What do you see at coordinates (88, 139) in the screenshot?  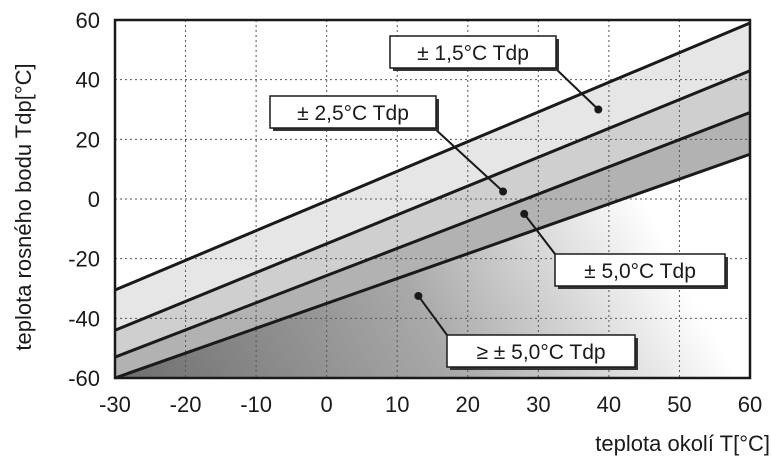 I see `y-tick-label: 20` at bounding box center [88, 139].